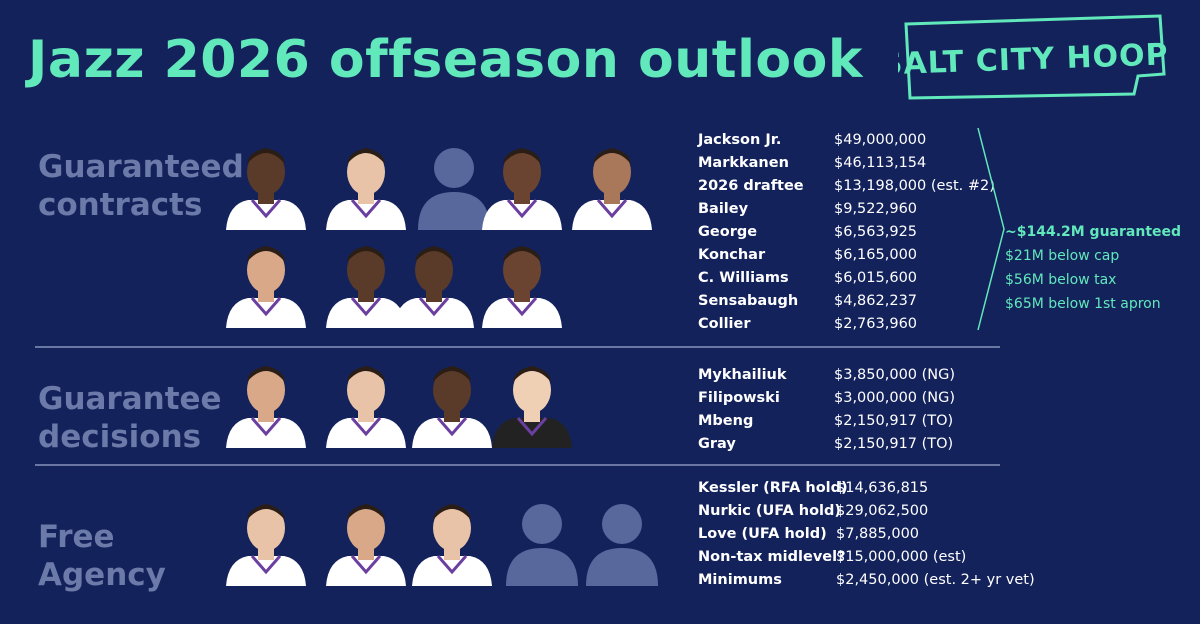 The width and height of the screenshot is (1200, 624). Describe the element at coordinates (773, 488) in the screenshot. I see `player-name: Kessler (RFA hold)` at that location.